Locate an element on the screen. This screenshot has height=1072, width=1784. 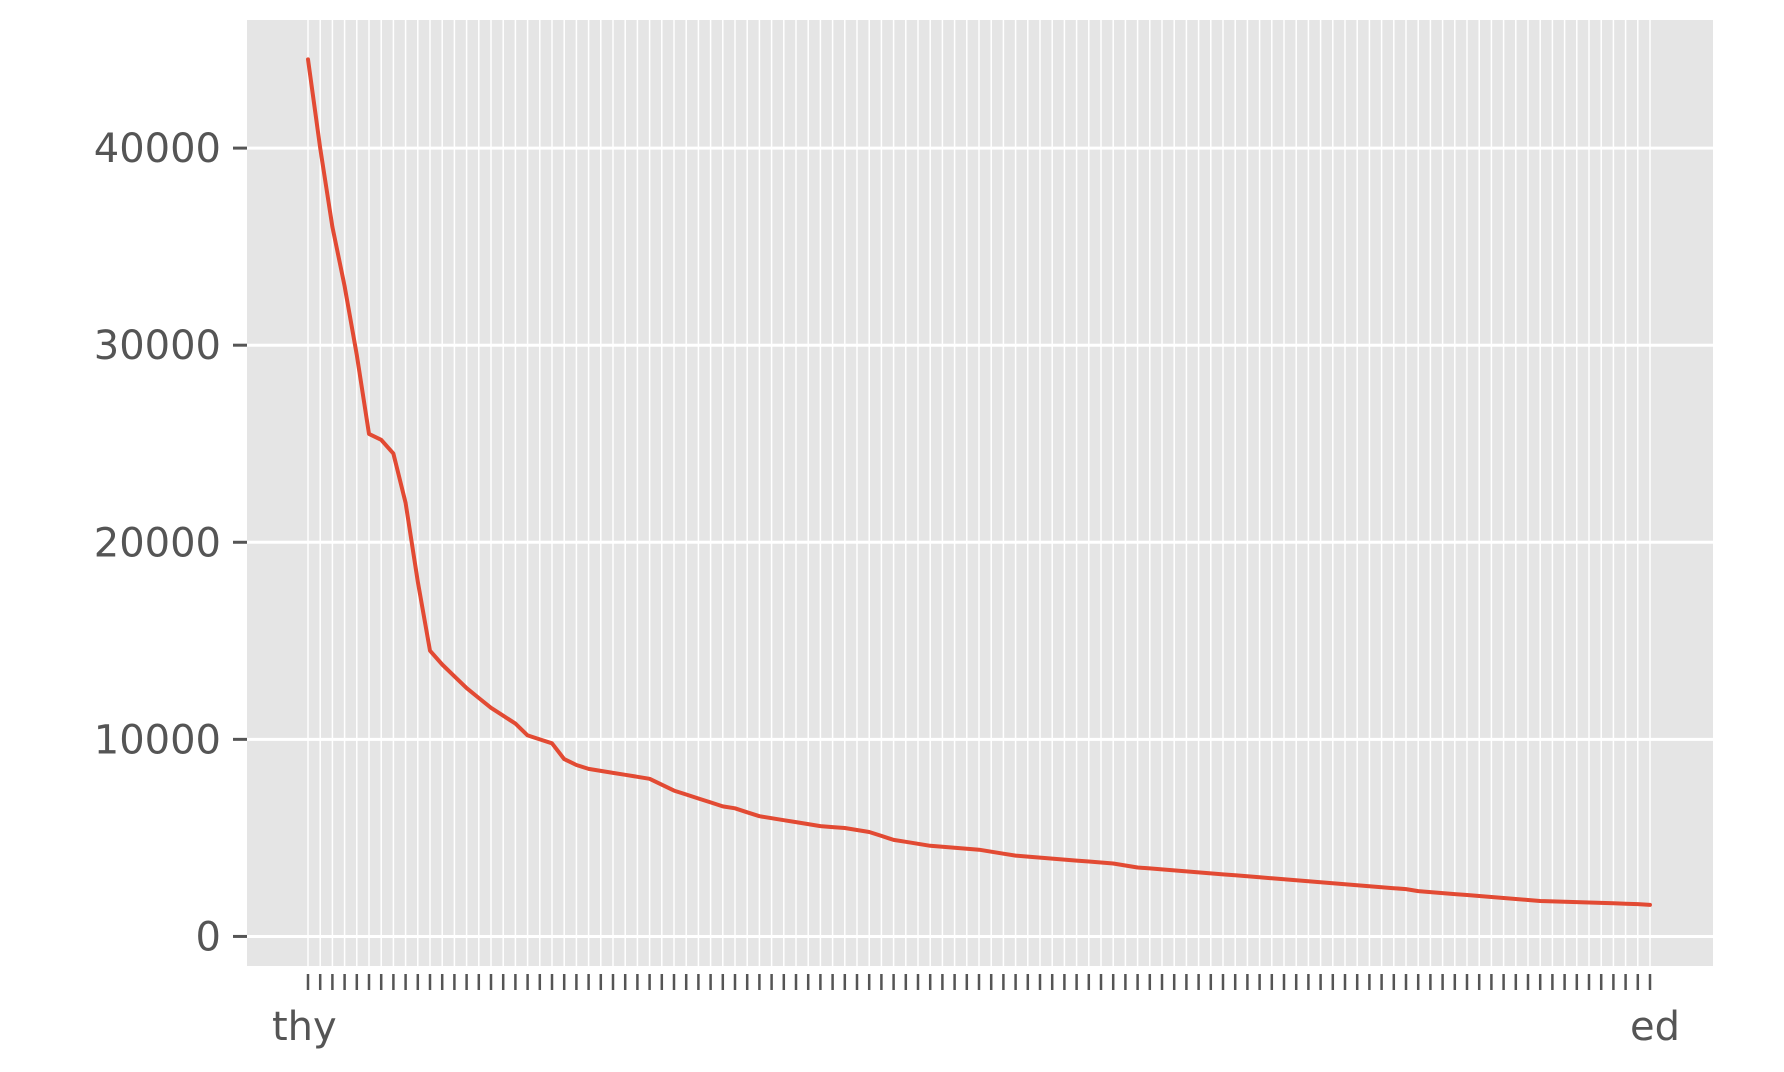
y-axis-ticks: 0 10000 20000 30000 40000 is located at coordinates (170, 543).